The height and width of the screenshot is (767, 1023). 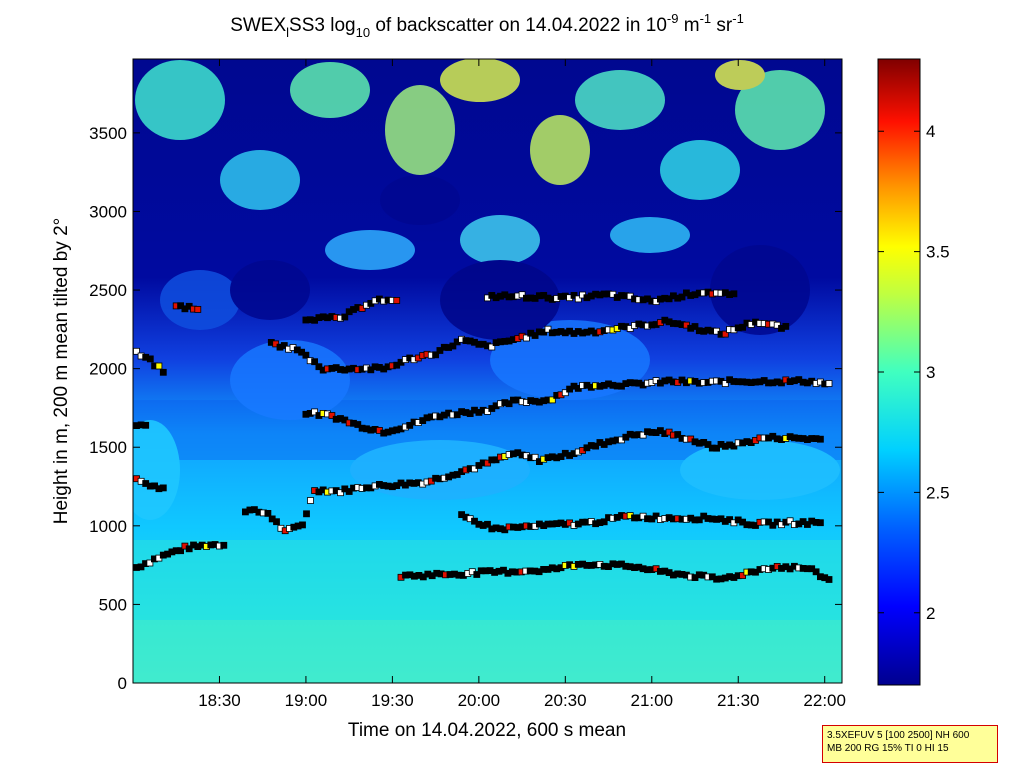 I want to click on x-tick-label: 19:00, so click(x=306, y=700).